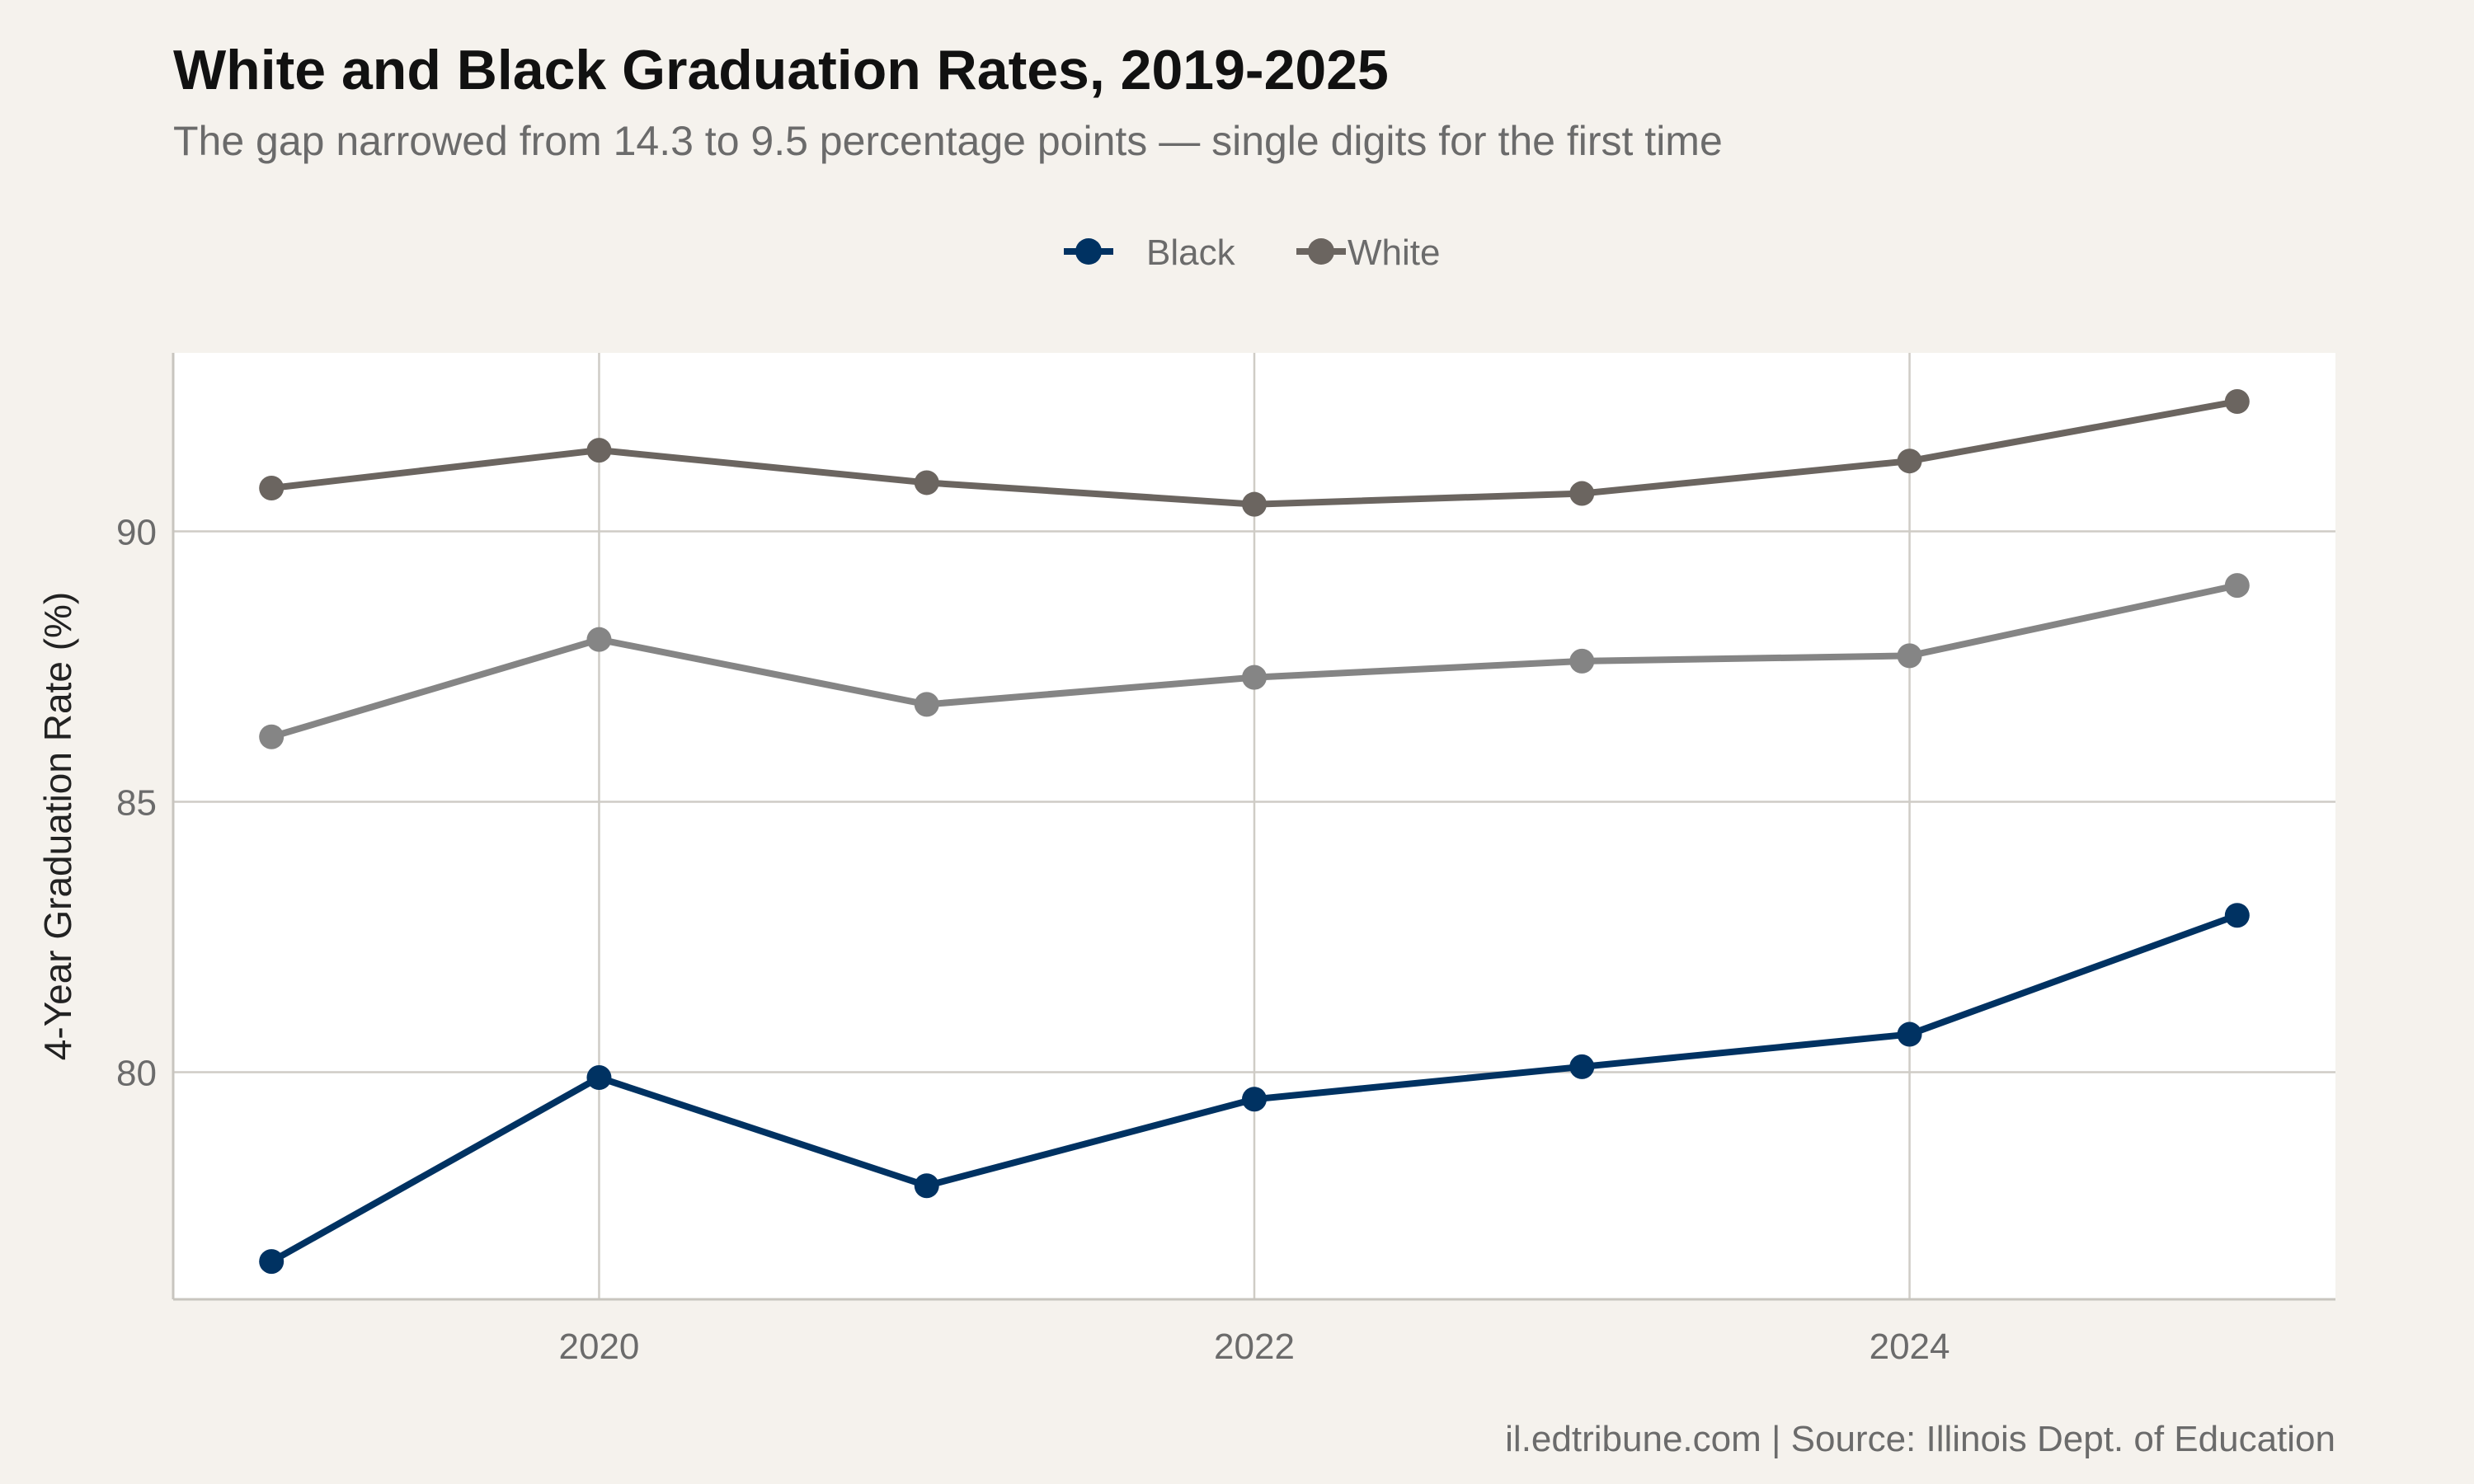 The image size is (2474, 1484). What do you see at coordinates (1191, 252) in the screenshot?
I see `legend-label: Black` at bounding box center [1191, 252].